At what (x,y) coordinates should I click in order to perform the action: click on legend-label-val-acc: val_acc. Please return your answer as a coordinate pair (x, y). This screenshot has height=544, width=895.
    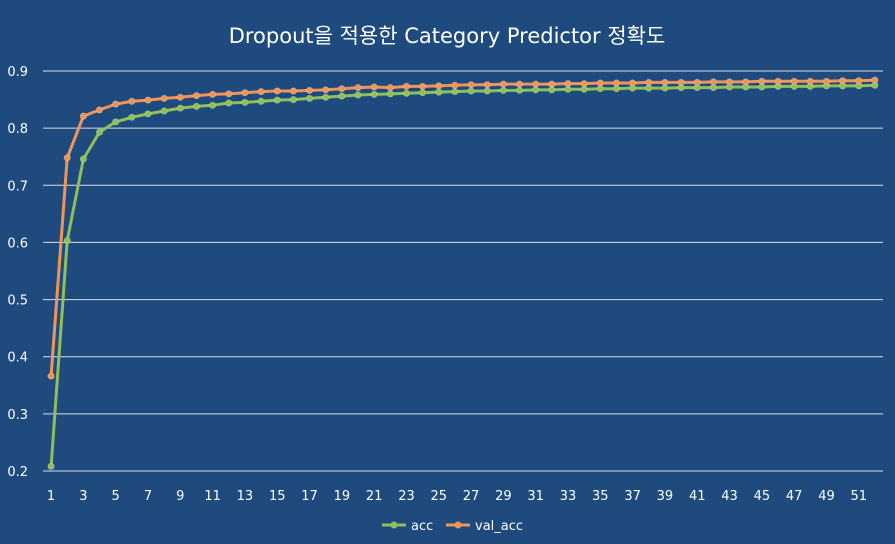
    Looking at the image, I should click on (499, 526).